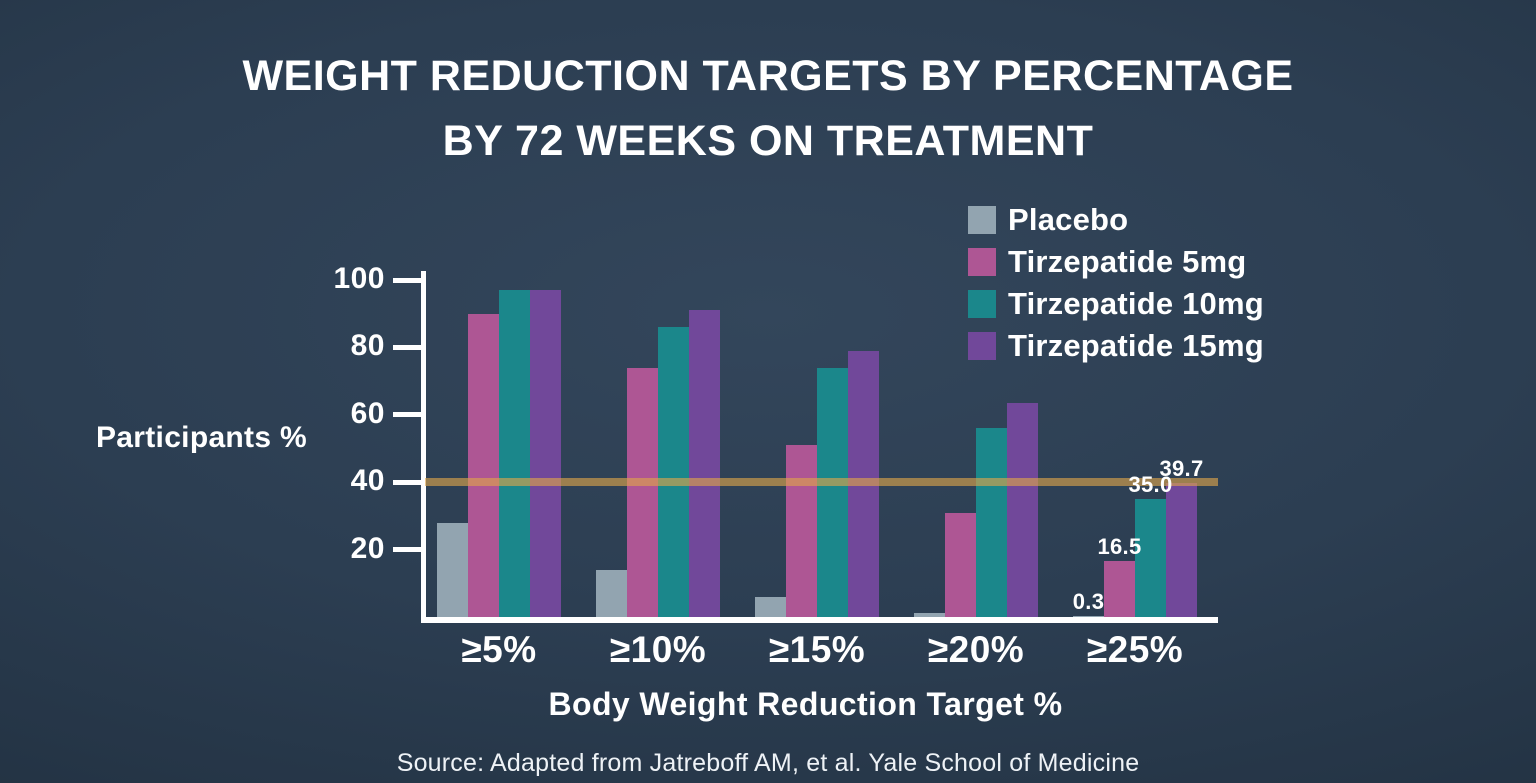 This screenshot has height=783, width=1536. What do you see at coordinates (673, 472) in the screenshot?
I see `bar-tirzepatide-10mg-ge10` at bounding box center [673, 472].